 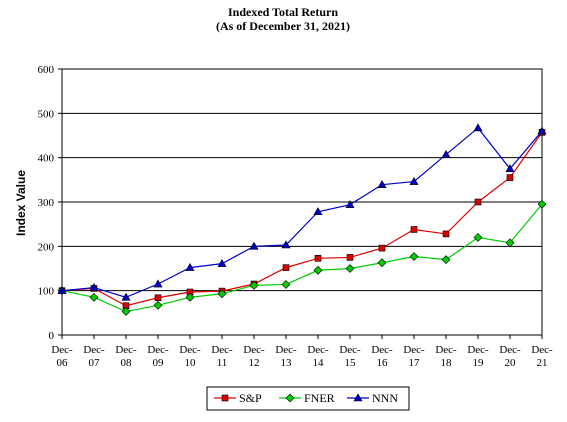 I want to click on x-tick-label-line: 21, so click(x=542, y=363).